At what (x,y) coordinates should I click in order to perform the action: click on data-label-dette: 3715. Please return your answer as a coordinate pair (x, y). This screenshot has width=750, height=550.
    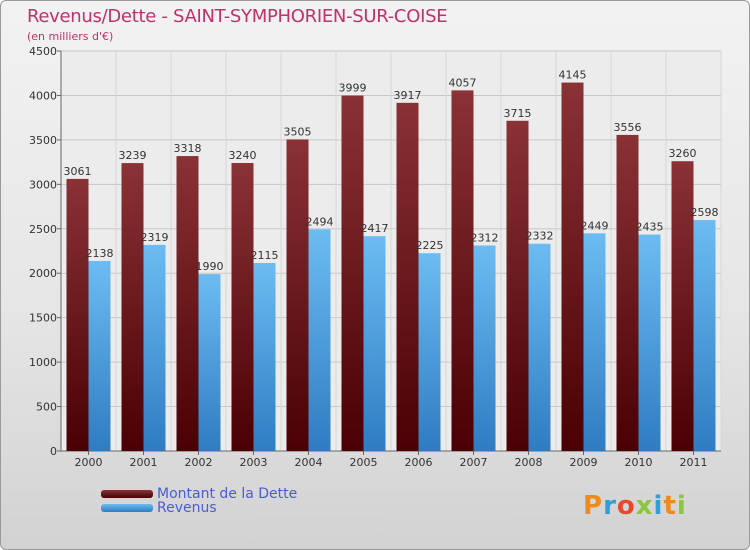
    Looking at the image, I should click on (518, 113).